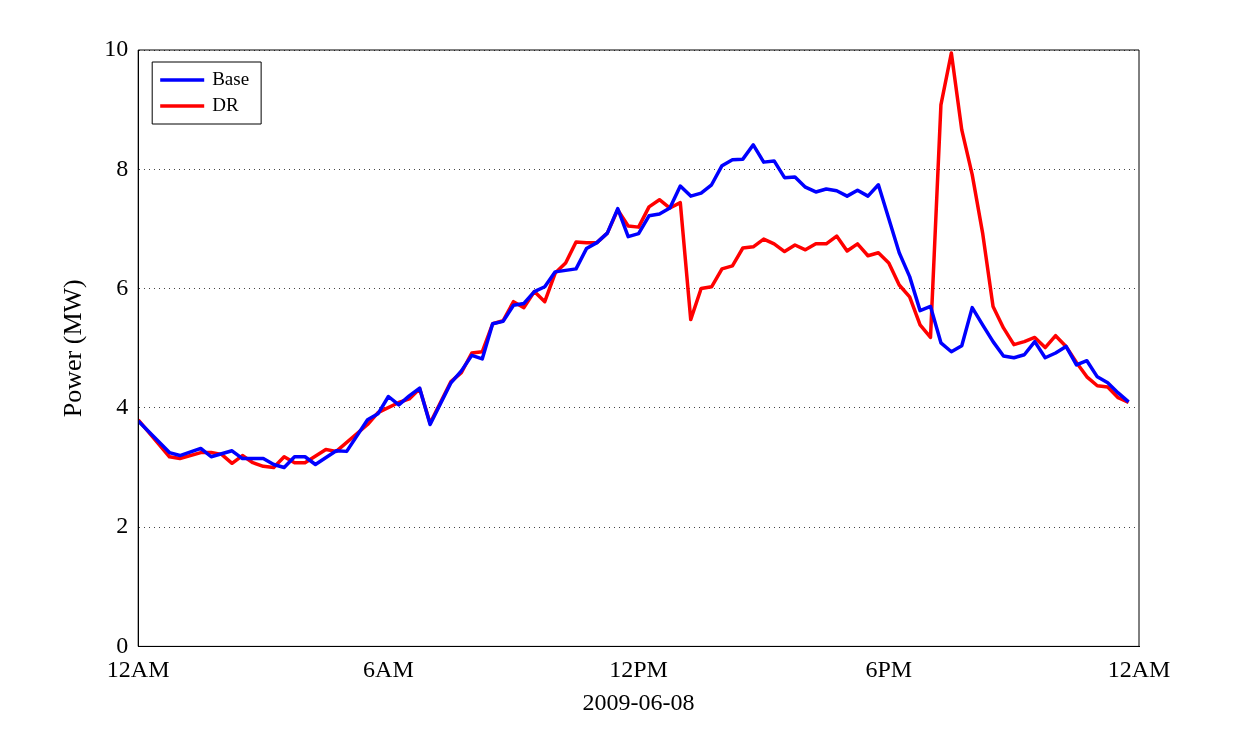 This screenshot has width=1244, height=736. What do you see at coordinates (122, 286) in the screenshot?
I see `y-tick-label: 6` at bounding box center [122, 286].